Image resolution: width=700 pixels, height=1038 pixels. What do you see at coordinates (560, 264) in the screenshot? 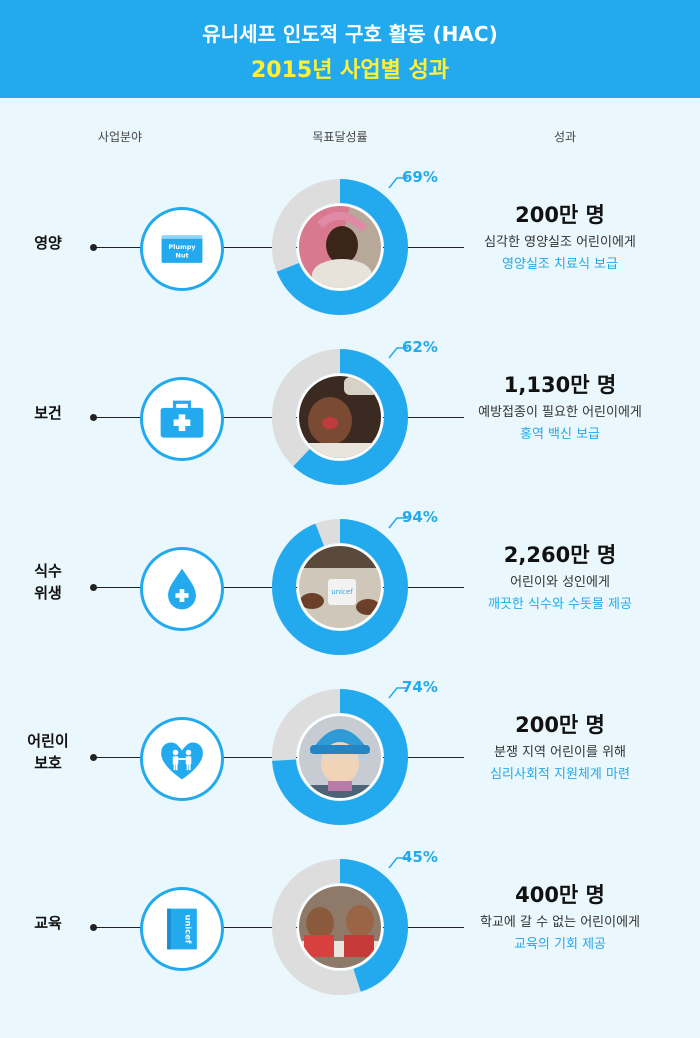
I see `result-highlight: 영양실조 치료식 보급` at bounding box center [560, 264].